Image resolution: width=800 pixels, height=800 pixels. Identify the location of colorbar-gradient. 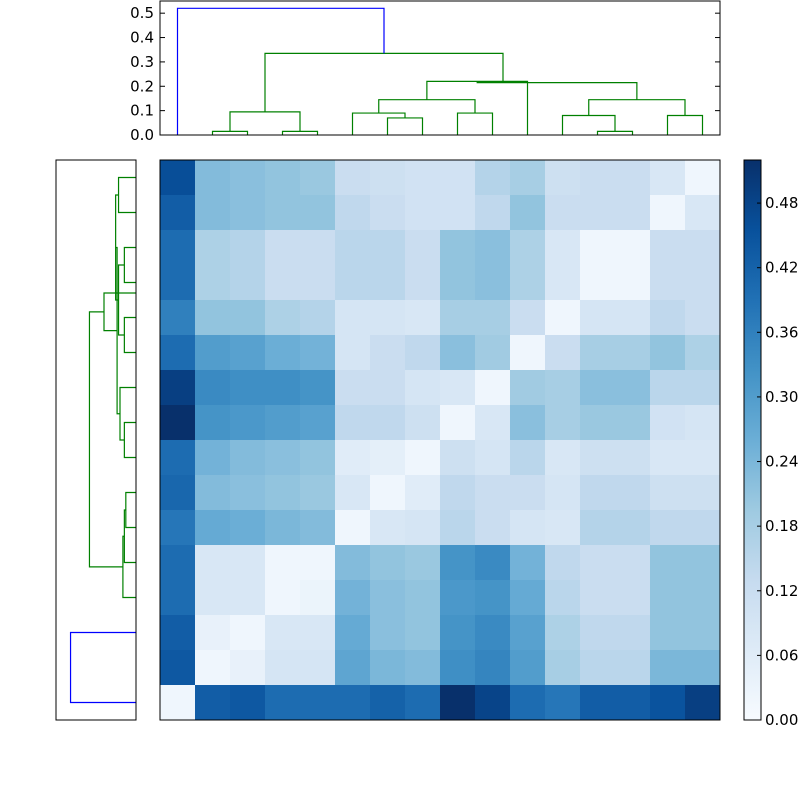
(752, 440).